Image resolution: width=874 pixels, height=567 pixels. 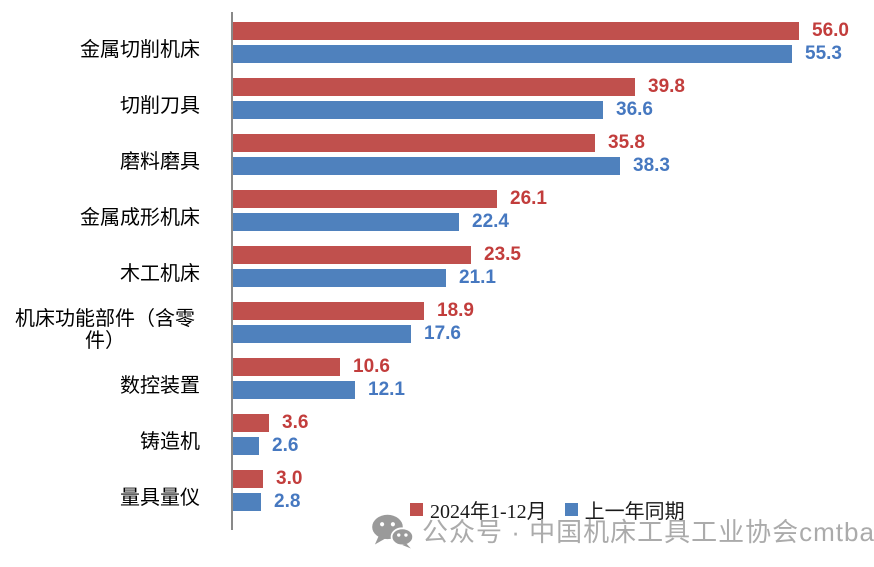 I want to click on category-label: 铸造机, so click(x=170, y=442).